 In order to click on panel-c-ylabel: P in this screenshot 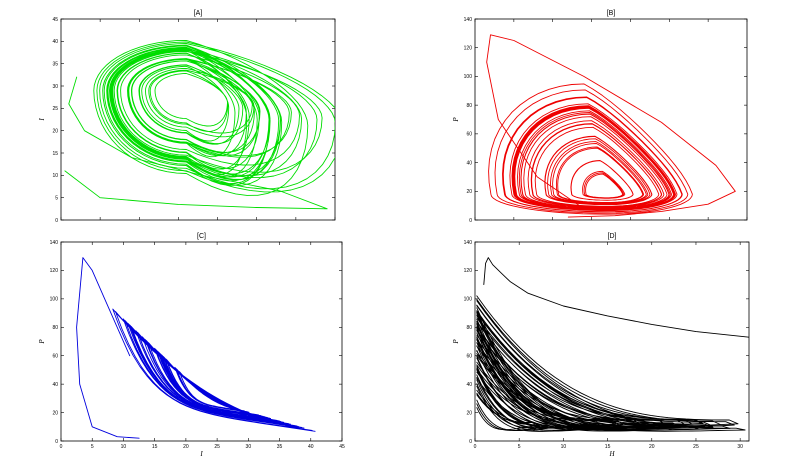, I will do `click(42, 342)`.